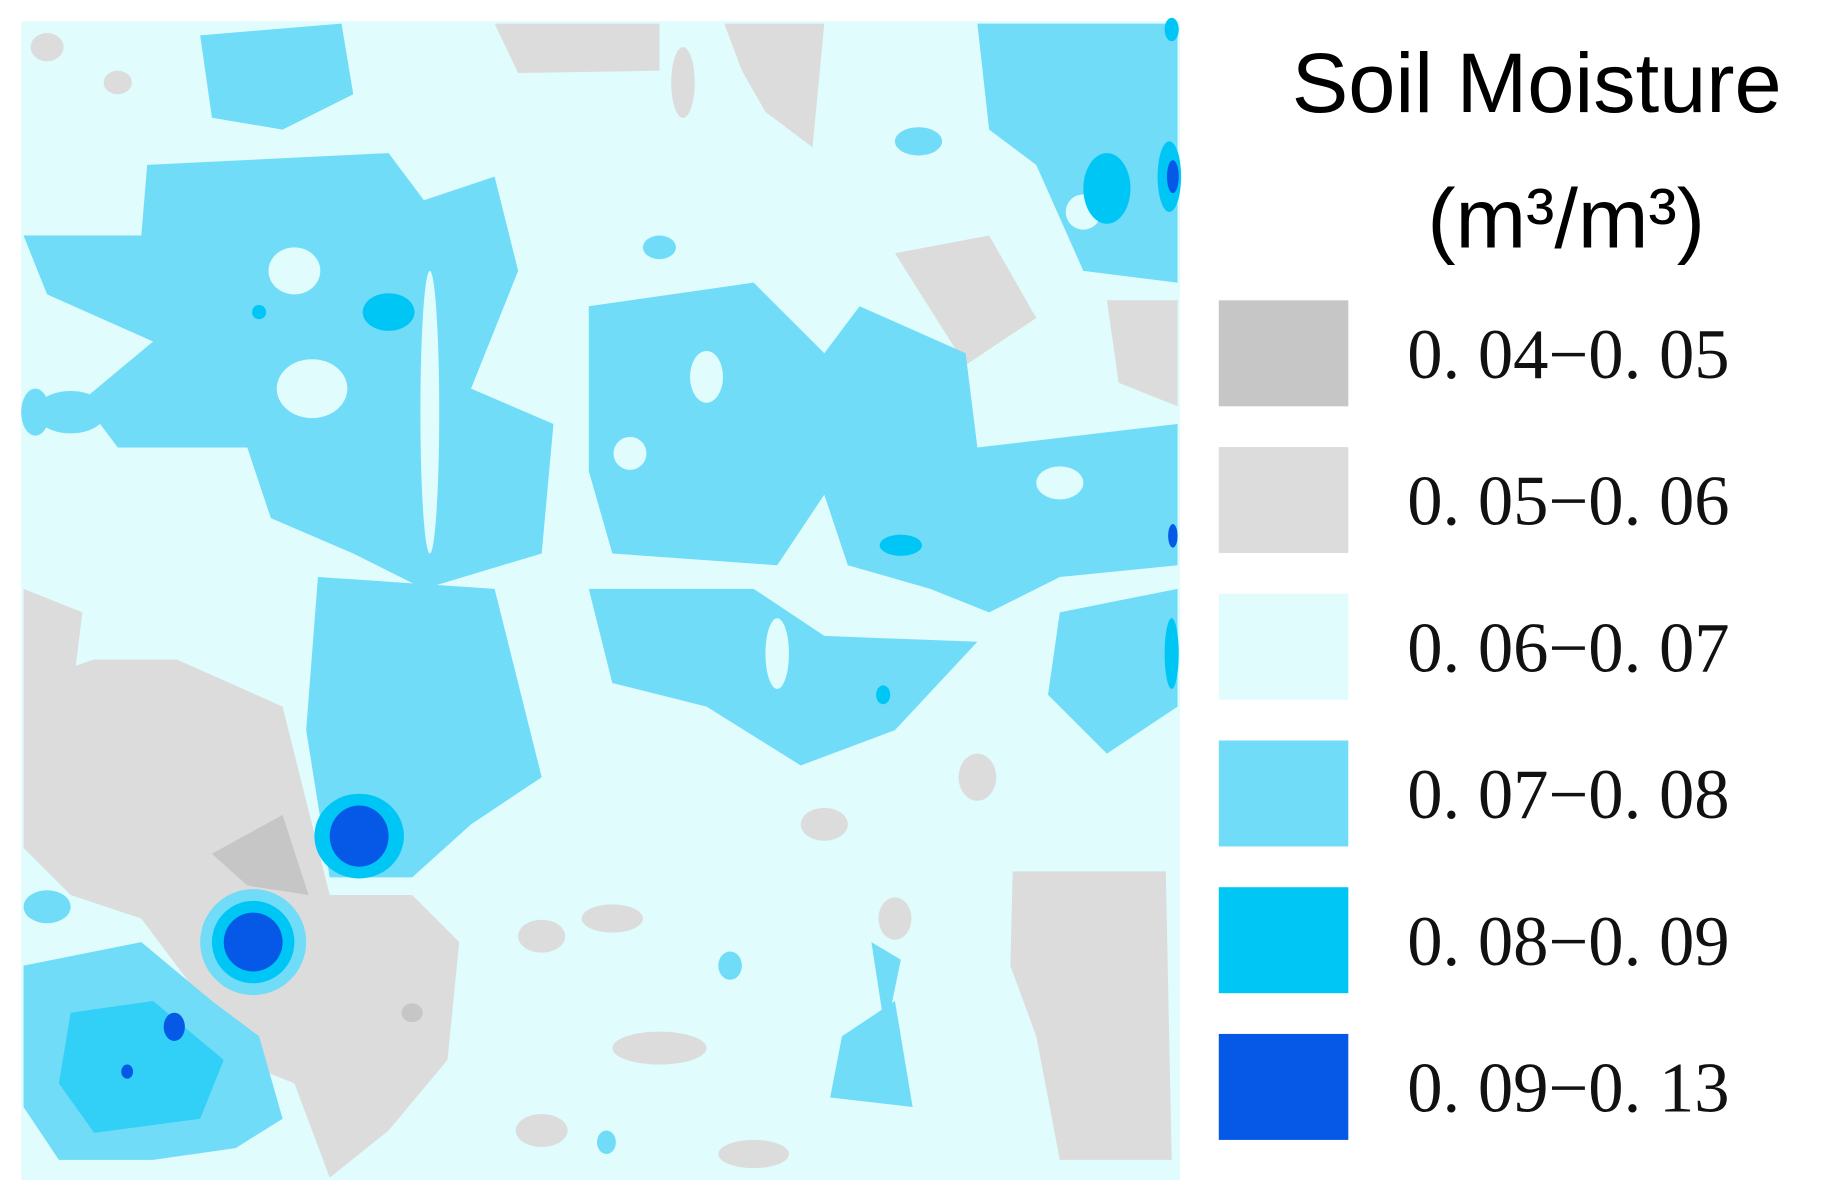  Describe the element at coordinates (1568, 355) in the screenshot. I see `legend-label: 0. 04−0. 05` at that location.